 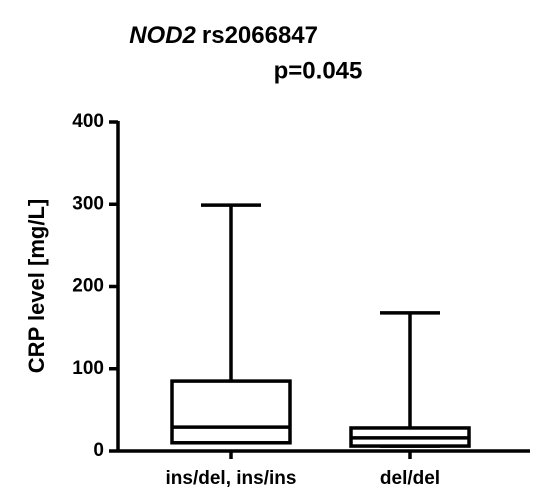 What do you see at coordinates (318, 70) in the screenshot?
I see `chart-subtitle: p=0.045` at bounding box center [318, 70].